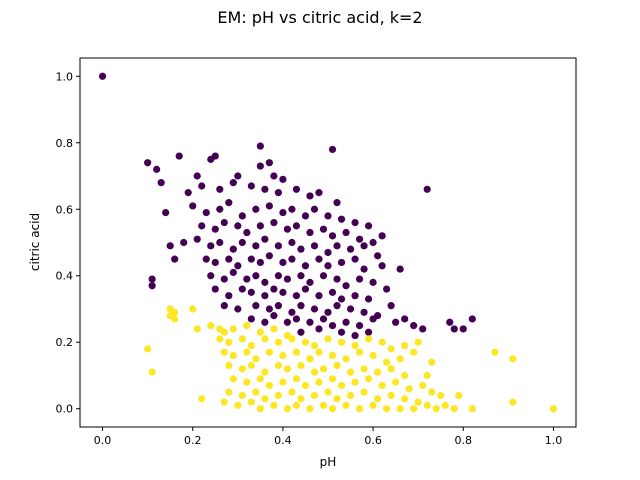 This screenshot has height=480, width=640. What do you see at coordinates (65, 76) in the screenshot?
I see `y-tick-label: 1.0` at bounding box center [65, 76].